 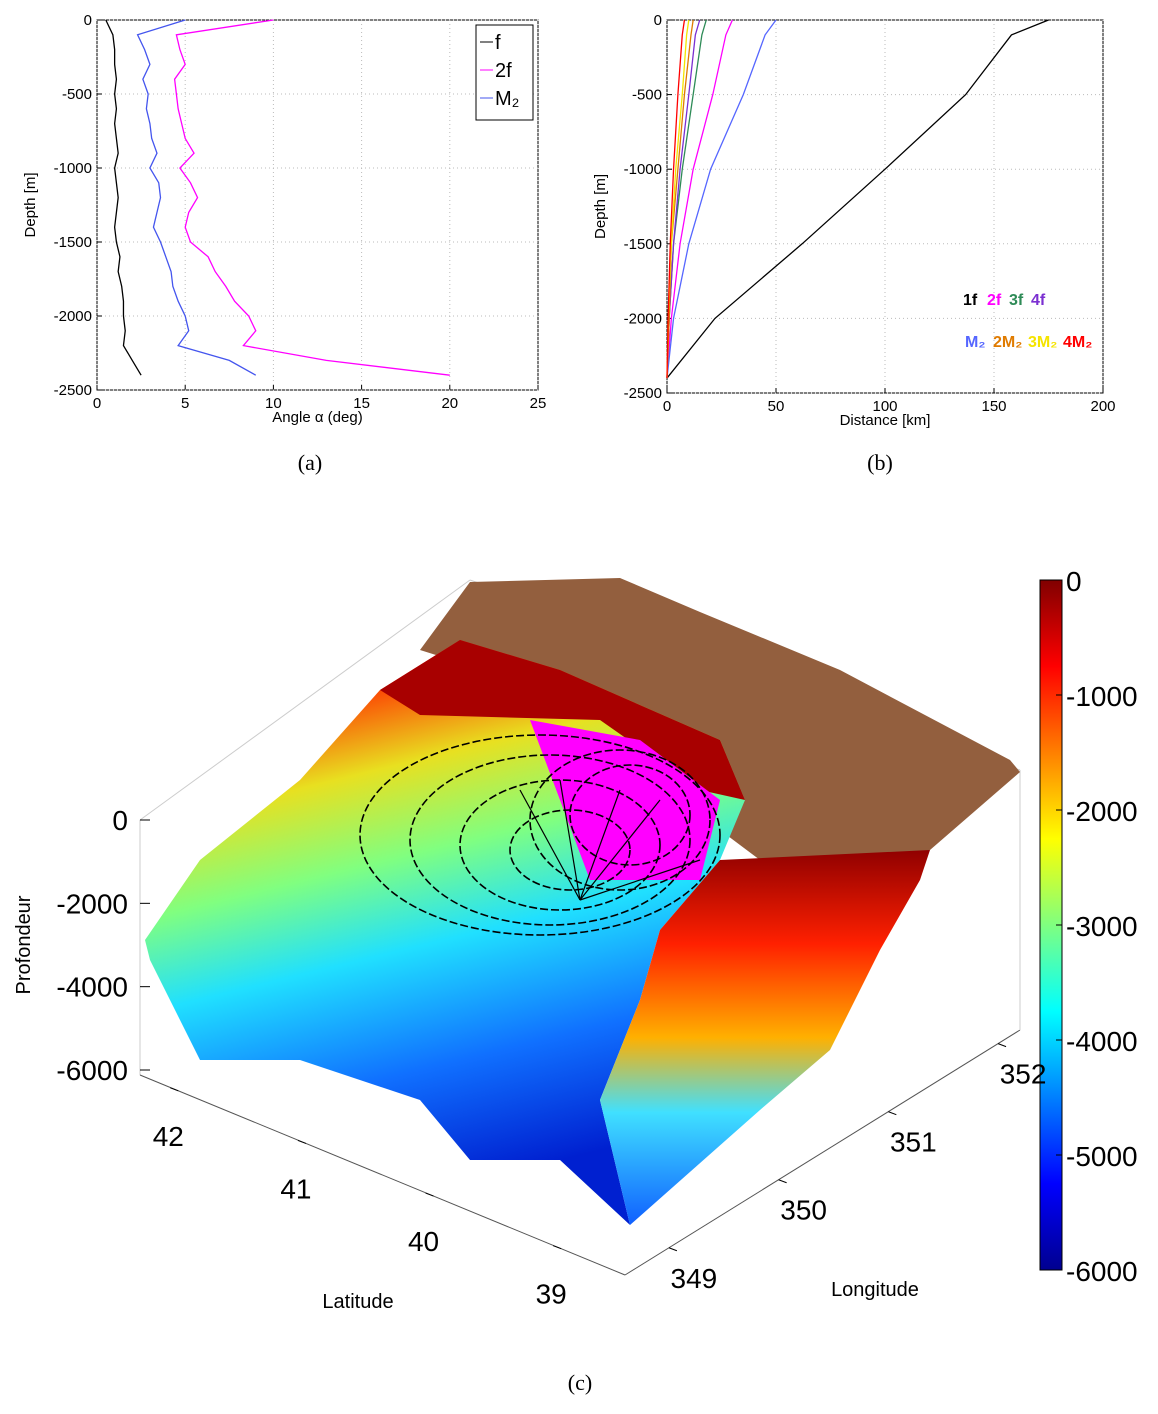 I want to click on legend-label: 4M₂, so click(x=1077, y=342).